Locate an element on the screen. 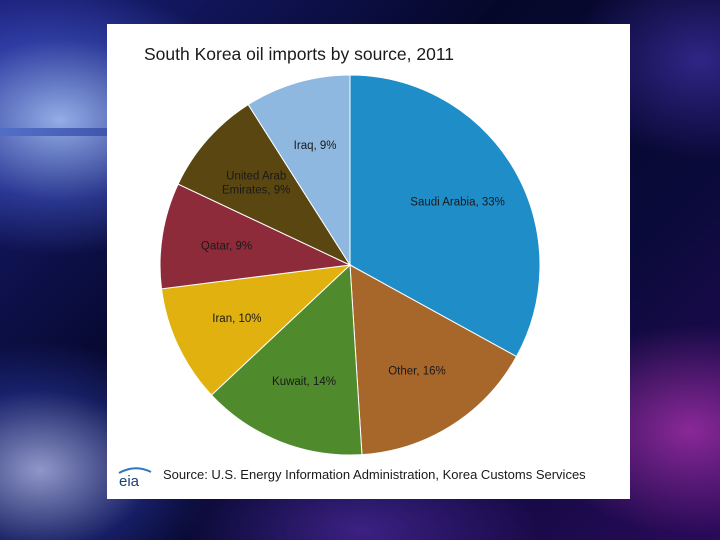 The width and height of the screenshot is (720, 540). pie-slice-iraq is located at coordinates (299, 170).